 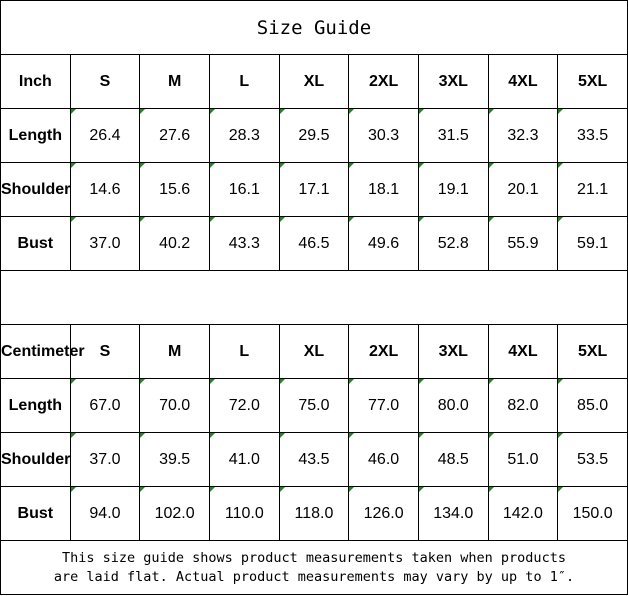 I want to click on measurement-cell: 70.0, so click(x=174, y=405).